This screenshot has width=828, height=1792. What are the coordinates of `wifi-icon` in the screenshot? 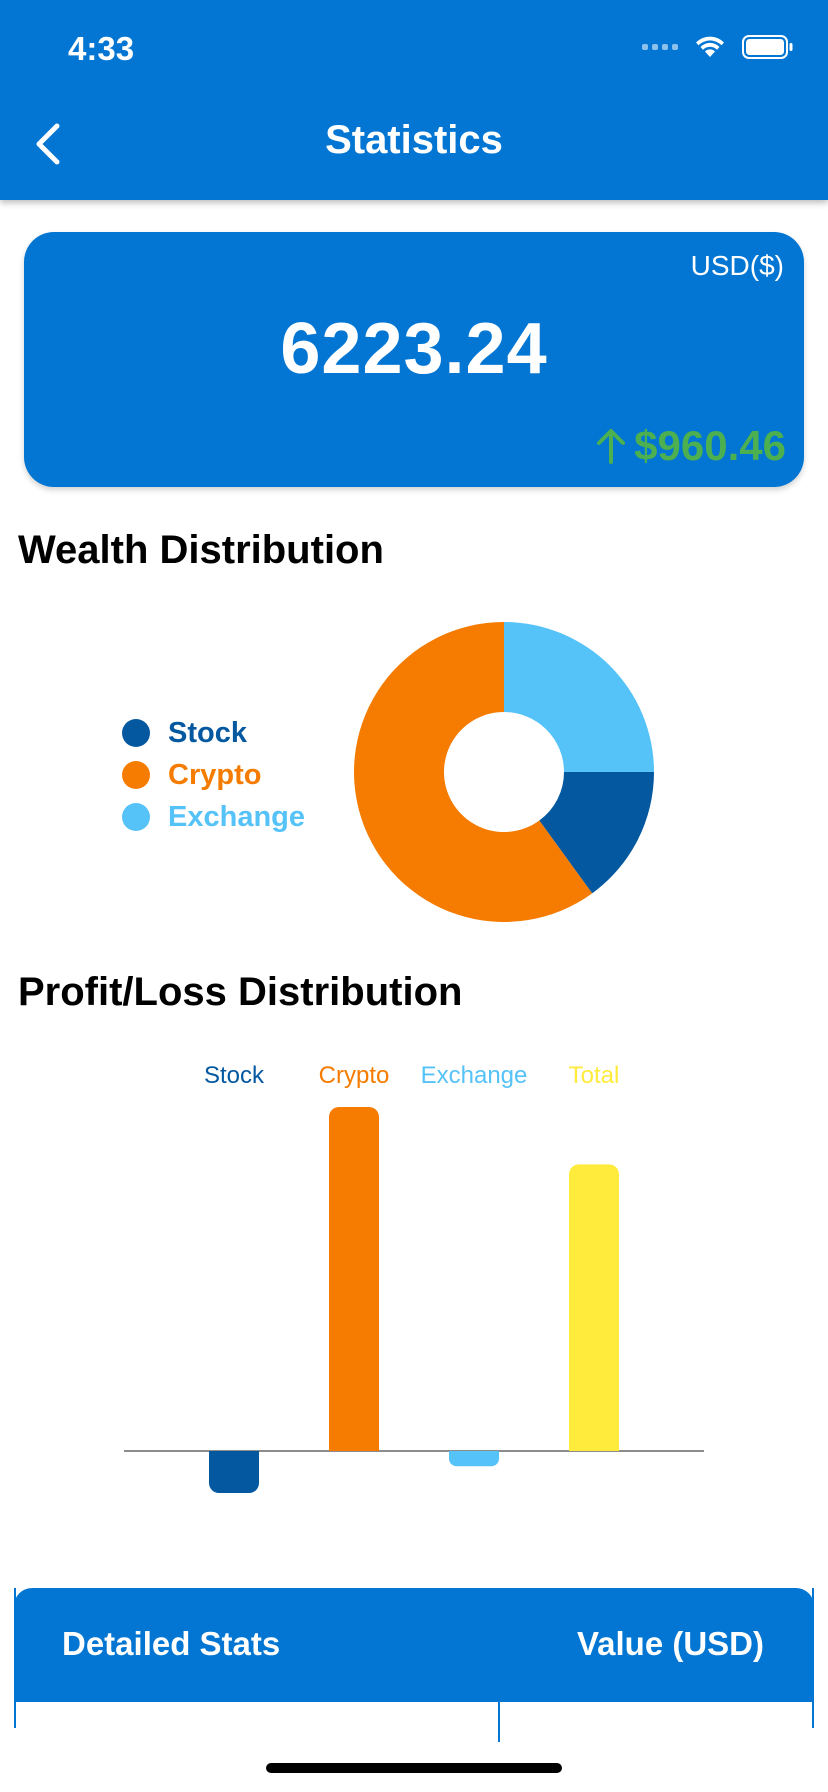 It's located at (710, 46).